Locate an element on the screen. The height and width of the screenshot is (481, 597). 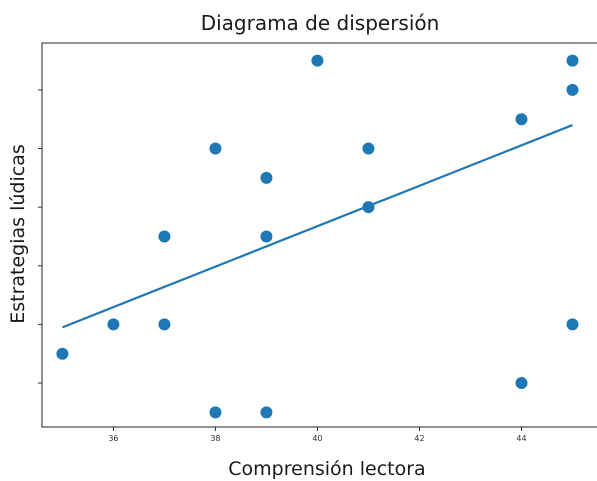
x-axis-ticks: 36 38 40 42 44 is located at coordinates (317, 435).